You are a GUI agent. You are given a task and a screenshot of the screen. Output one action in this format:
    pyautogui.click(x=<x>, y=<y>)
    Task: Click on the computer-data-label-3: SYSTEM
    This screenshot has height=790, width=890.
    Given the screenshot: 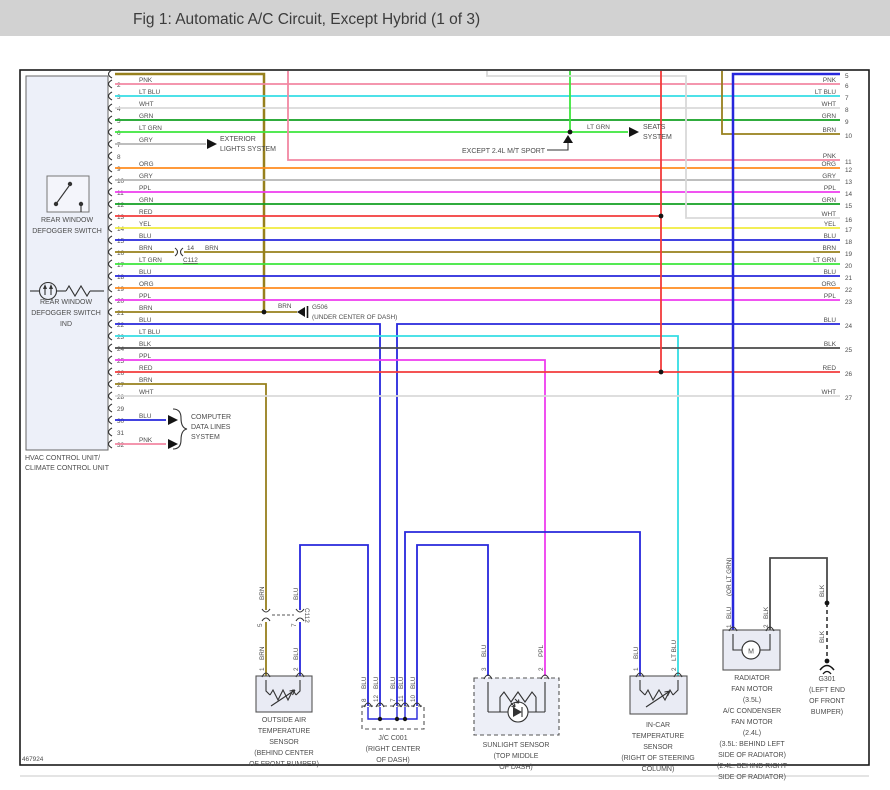 What is the action you would take?
    pyautogui.click(x=205, y=437)
    